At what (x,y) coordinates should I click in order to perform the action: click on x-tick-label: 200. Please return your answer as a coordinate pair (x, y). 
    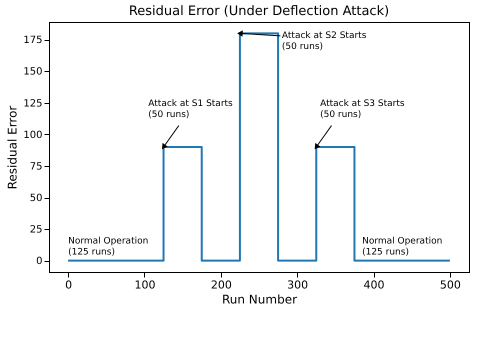
    Looking at the image, I should click on (221, 285).